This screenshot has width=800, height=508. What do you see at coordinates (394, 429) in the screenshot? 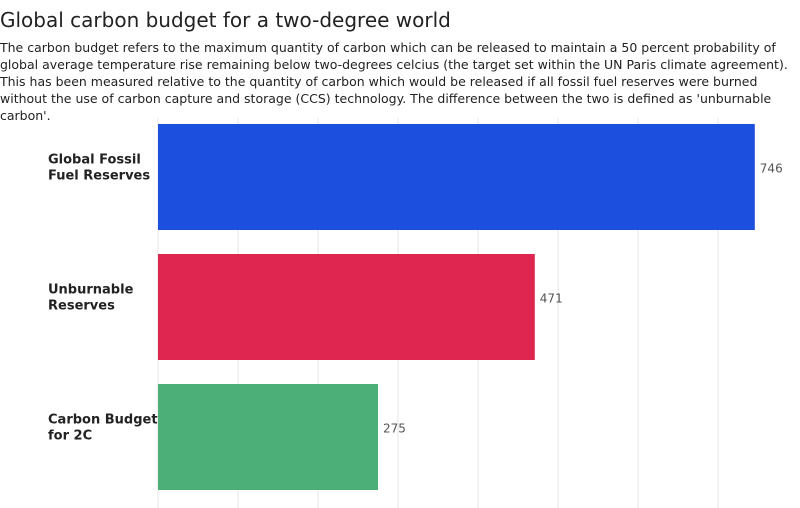
I see `value-label: 275` at bounding box center [394, 429].